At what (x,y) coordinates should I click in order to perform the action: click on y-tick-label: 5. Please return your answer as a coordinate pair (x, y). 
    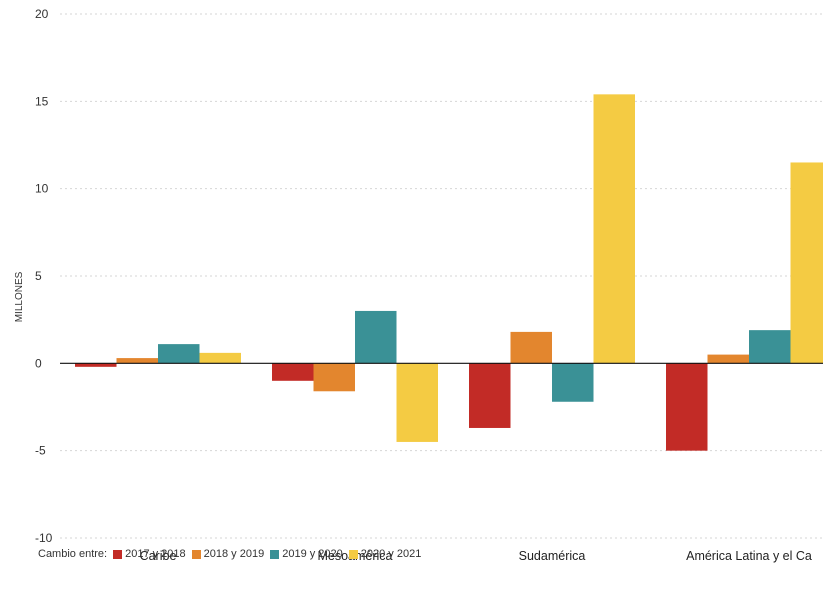
    Looking at the image, I should click on (38, 276).